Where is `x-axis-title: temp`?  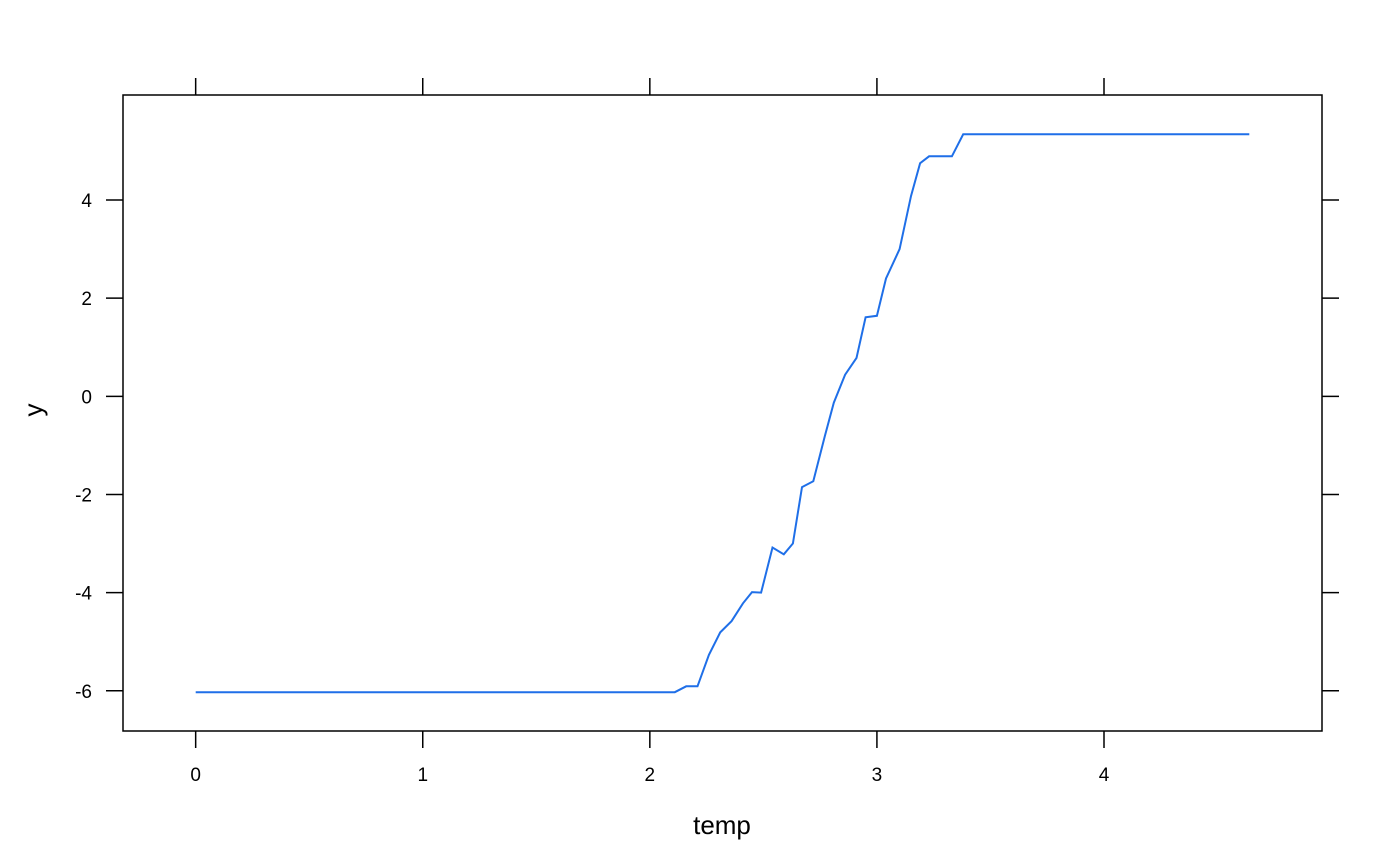 x-axis-title: temp is located at coordinates (722, 825).